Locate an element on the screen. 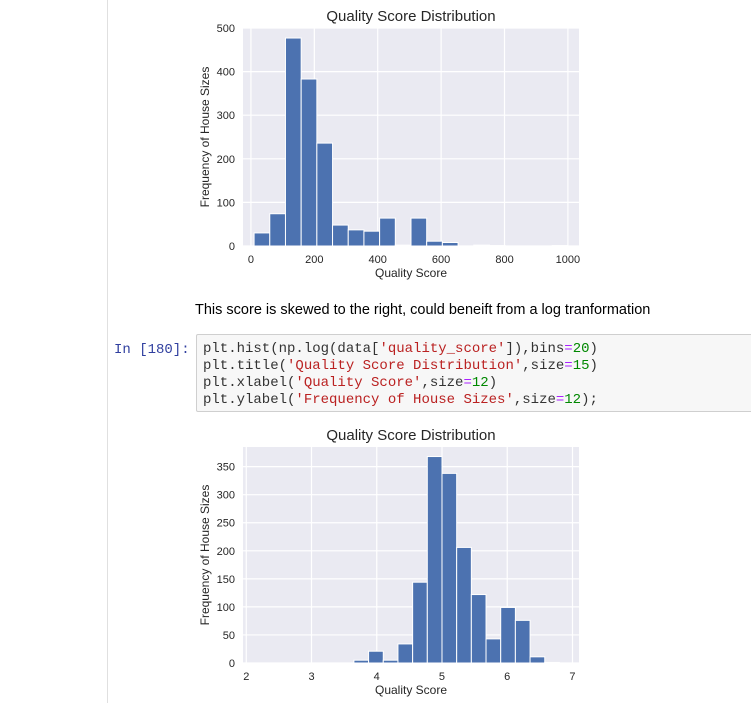 The width and height of the screenshot is (751, 705). code-token: plt.xlabel( is located at coordinates (249, 383).